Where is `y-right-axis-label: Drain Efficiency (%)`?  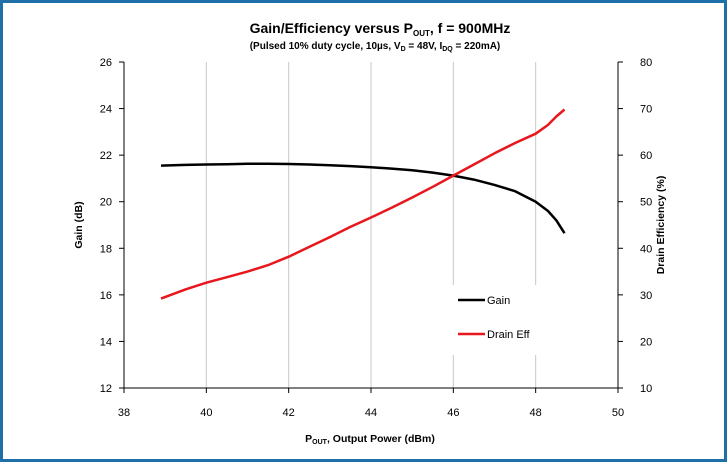
y-right-axis-label: Drain Efficiency (%) is located at coordinates (661, 225).